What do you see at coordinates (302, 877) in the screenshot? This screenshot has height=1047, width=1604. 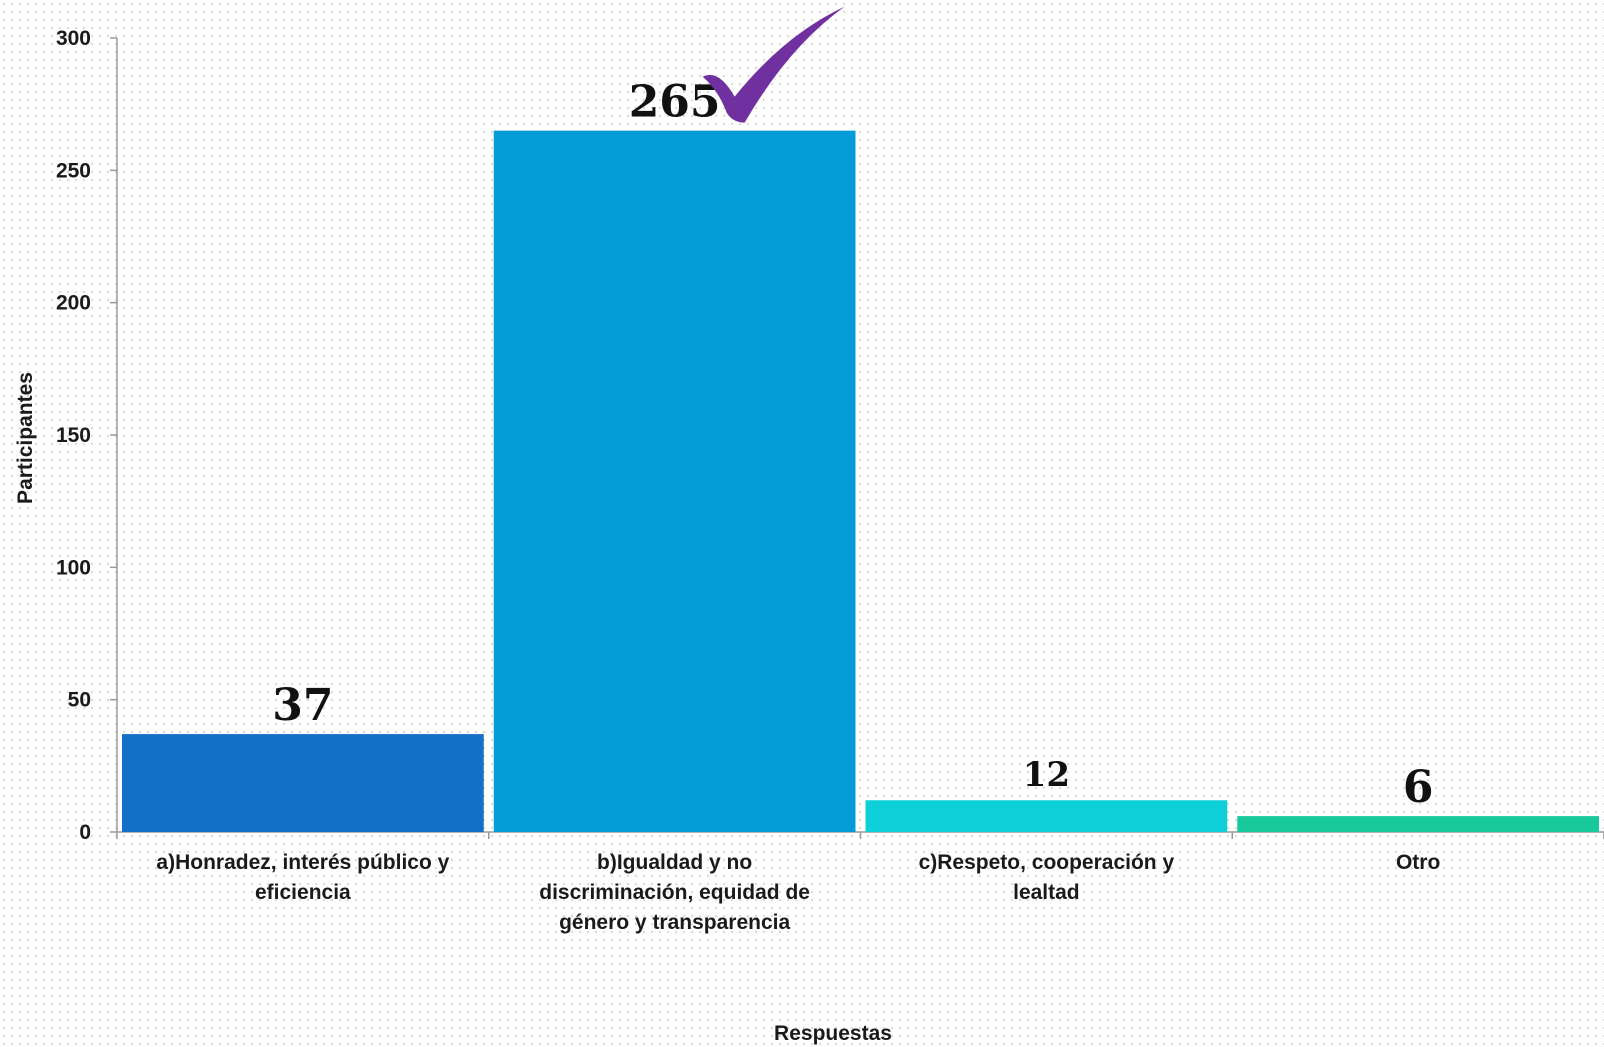 I see `category-label: a)Honradez, interés público y eficiencia` at bounding box center [302, 877].